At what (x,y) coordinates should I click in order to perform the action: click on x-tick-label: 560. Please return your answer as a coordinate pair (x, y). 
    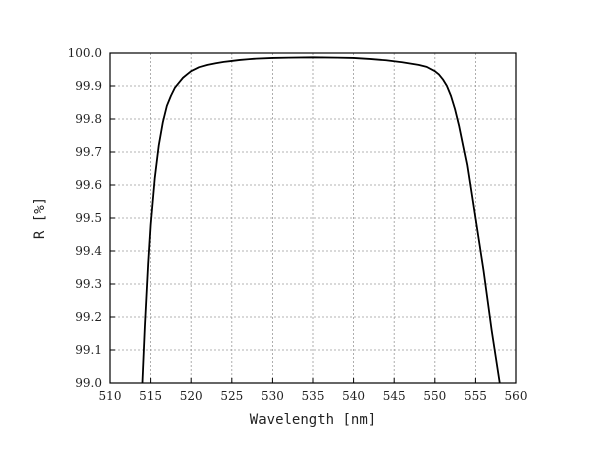
    Looking at the image, I should click on (516, 396).